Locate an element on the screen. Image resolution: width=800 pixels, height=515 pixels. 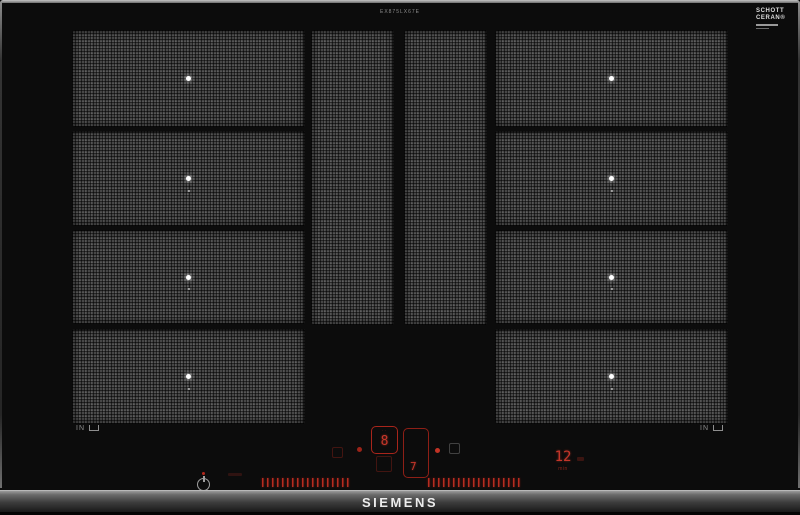
power-icon-bar is located at coordinates (204, 479).